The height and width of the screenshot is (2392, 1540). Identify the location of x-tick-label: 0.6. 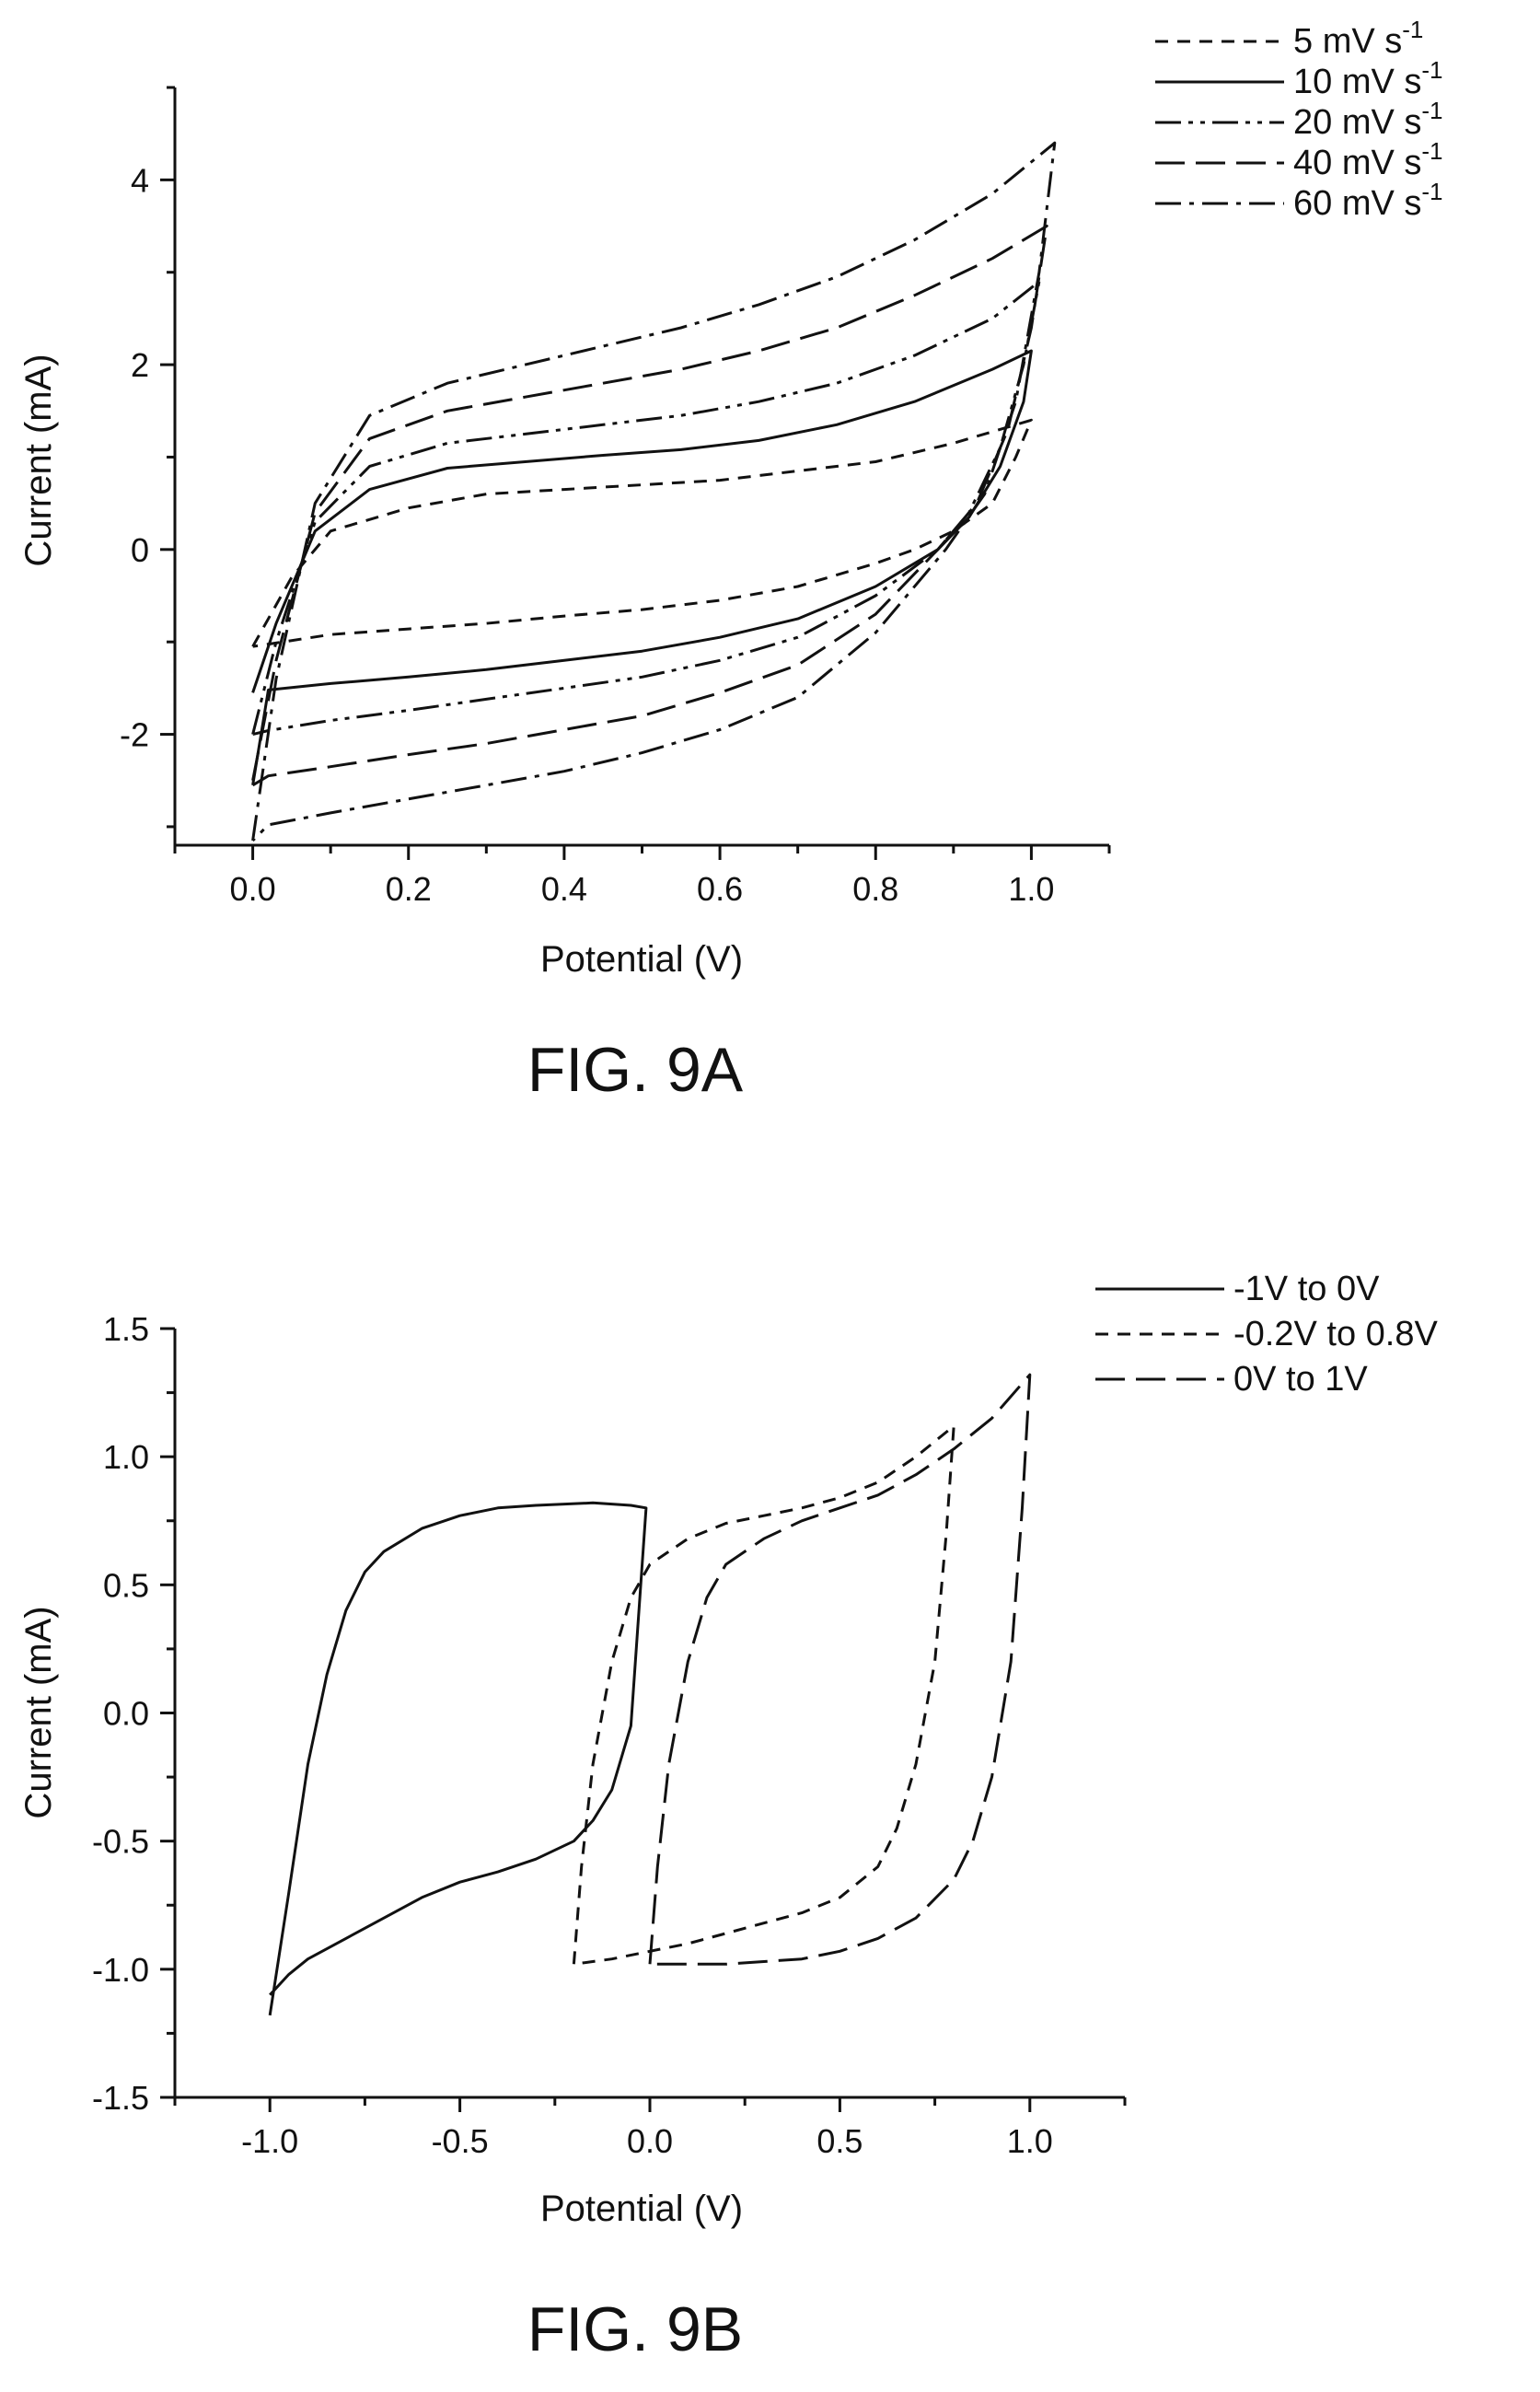
(720, 889).